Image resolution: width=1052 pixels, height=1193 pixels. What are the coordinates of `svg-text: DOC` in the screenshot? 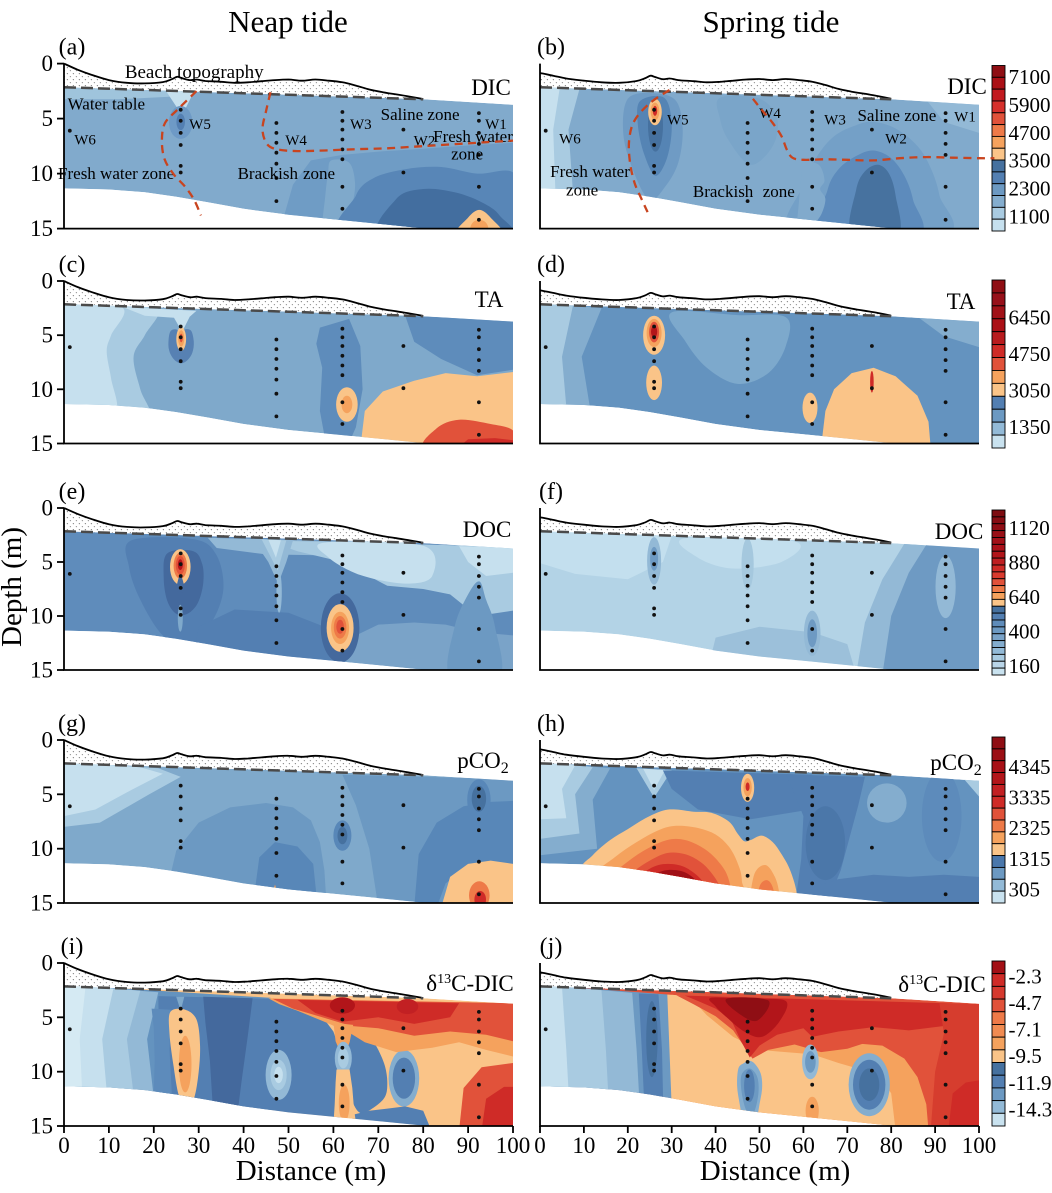 It's located at (959, 531).